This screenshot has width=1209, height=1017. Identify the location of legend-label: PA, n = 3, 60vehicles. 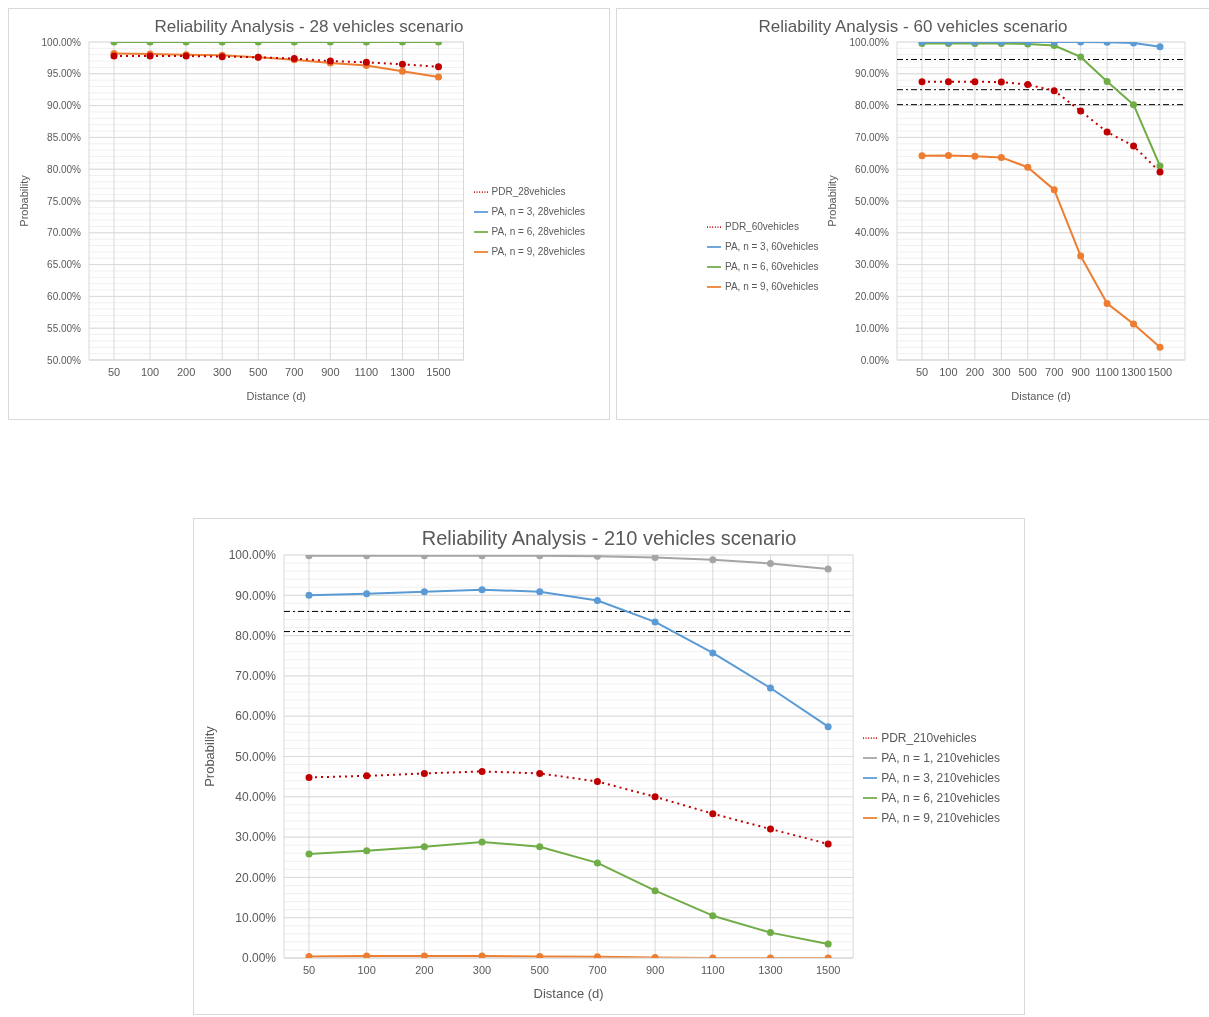
(772, 246).